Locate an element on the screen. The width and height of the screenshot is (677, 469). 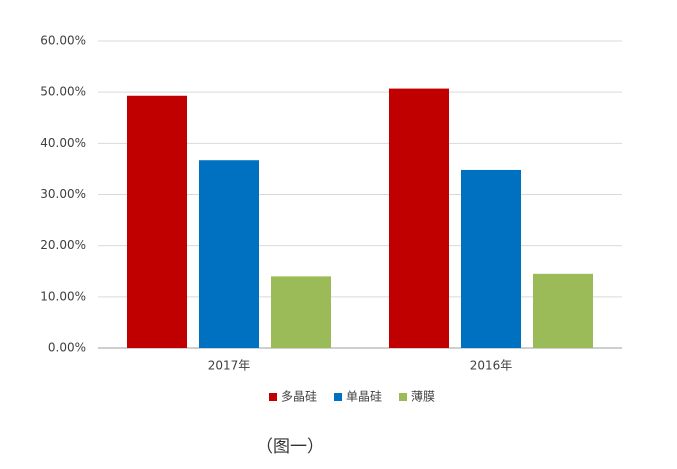
y-tick-label: 60.00% is located at coordinates (63, 41).